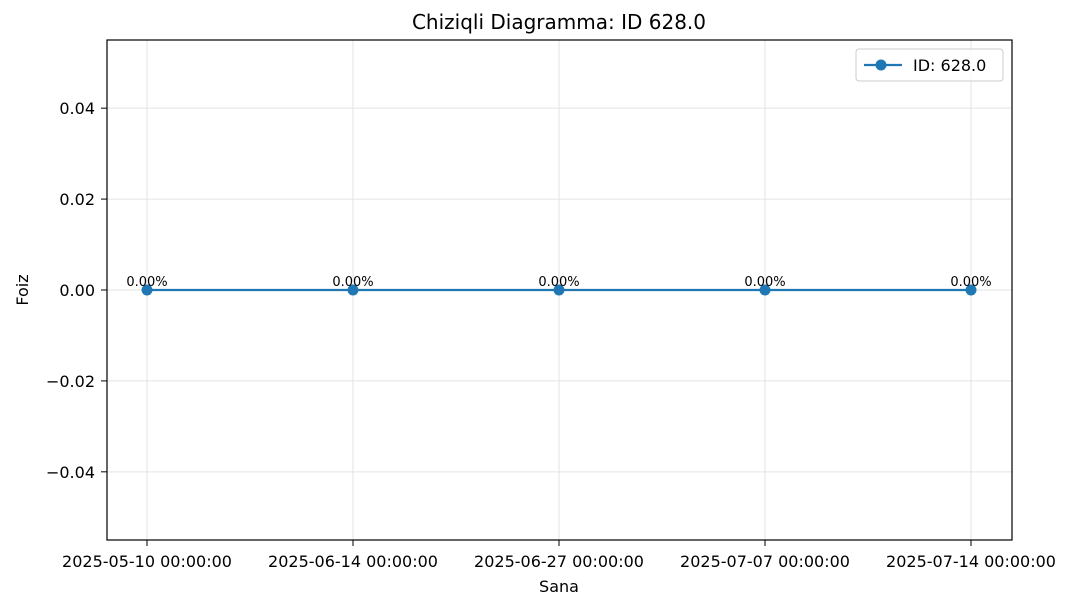 The width and height of the screenshot is (1079, 609). I want to click on x-tick-label: 2025-06-14 00:00:00, so click(353, 561).